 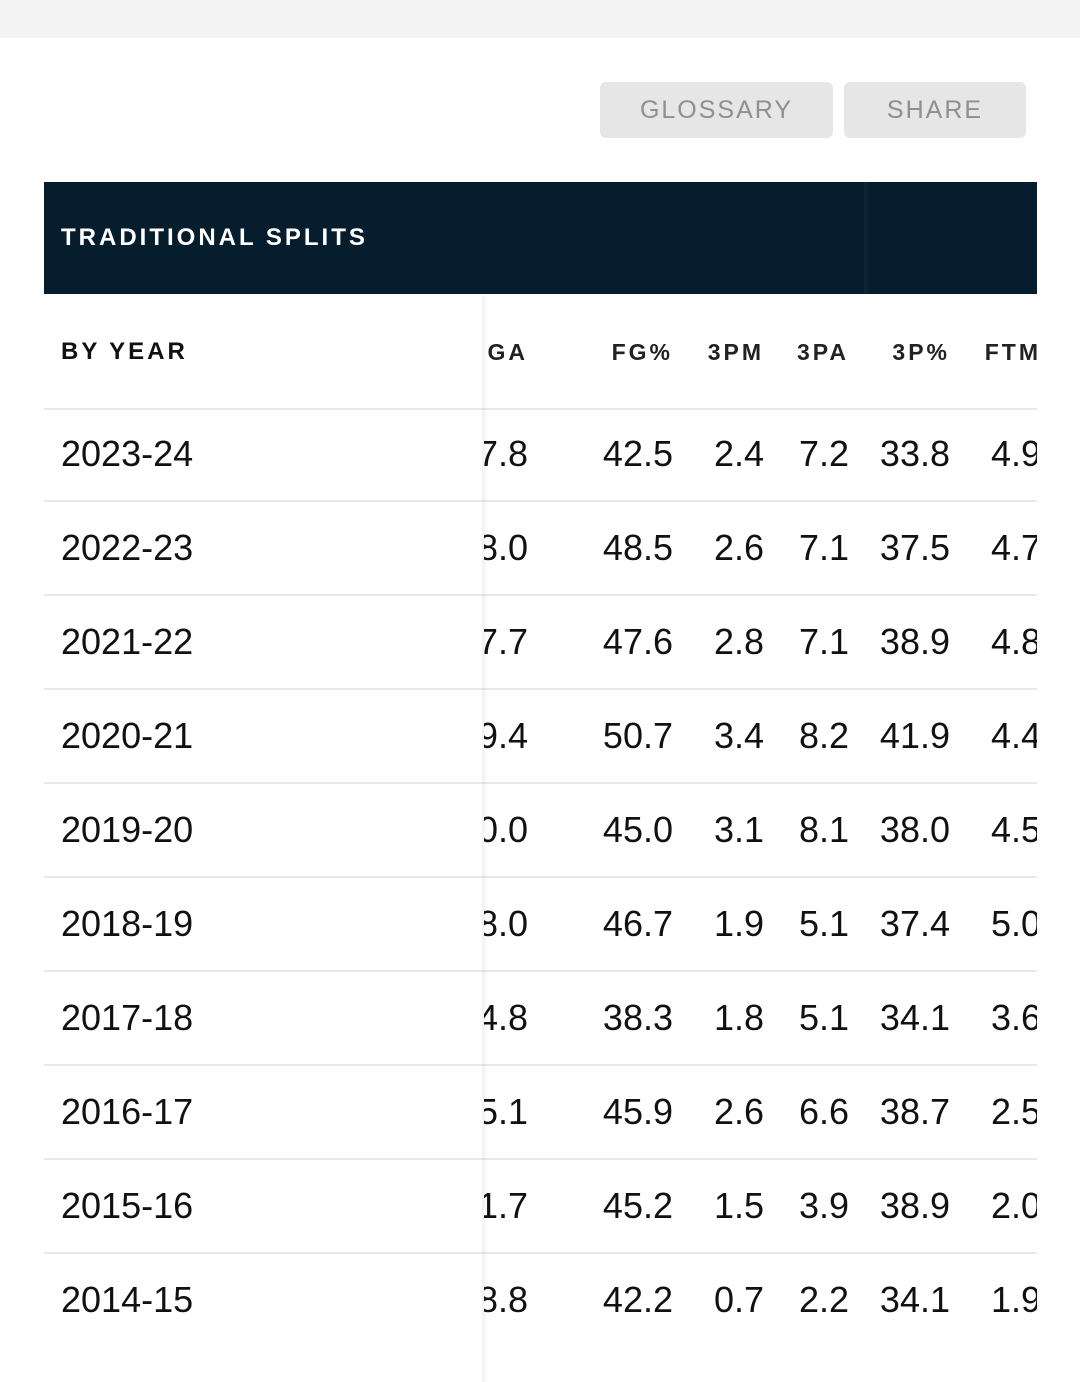 What do you see at coordinates (127, 453) in the screenshot?
I see `season-year: 2023-24` at bounding box center [127, 453].